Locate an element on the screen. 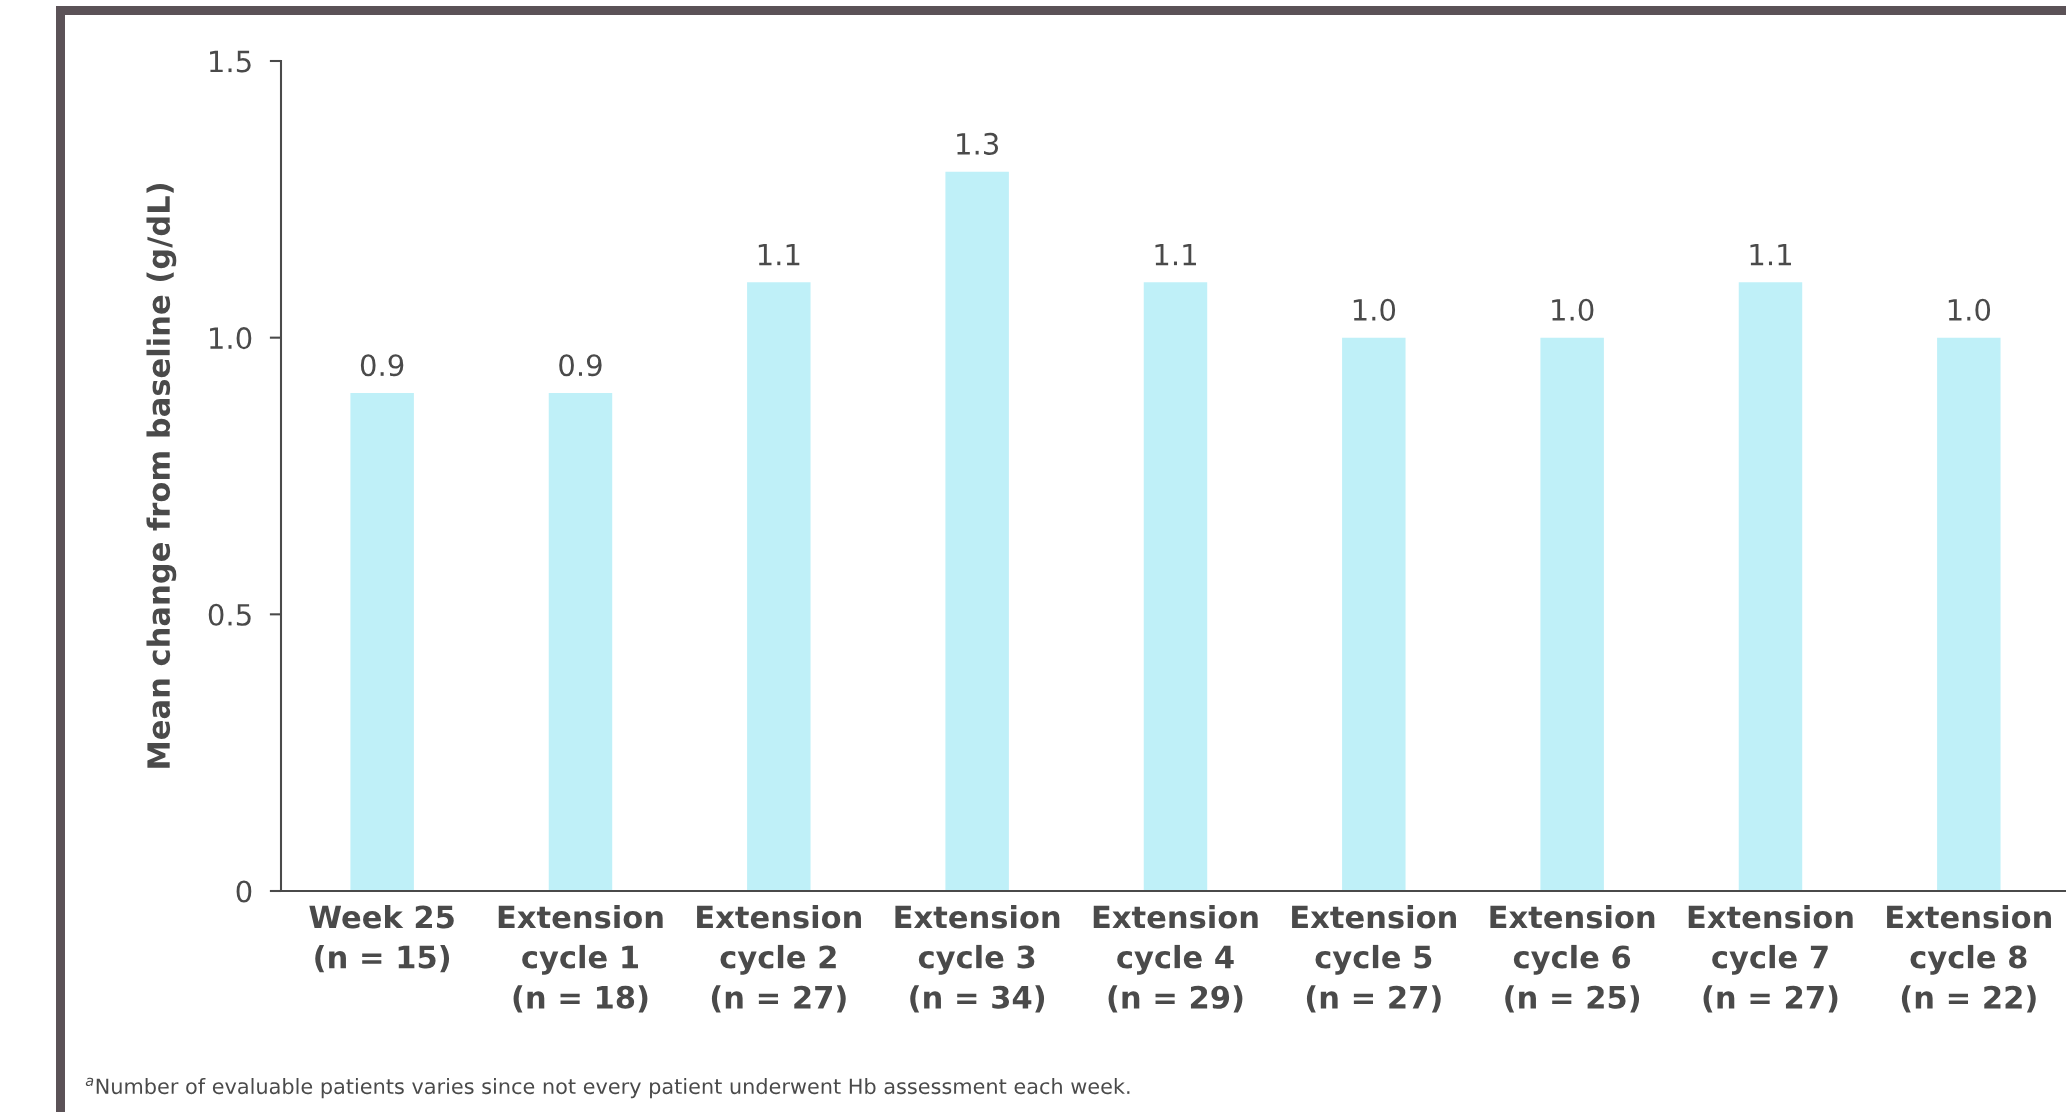 Image resolution: width=2066 pixels, height=1112 pixels. x-tick-label: Extension cycle 3 (n = 34) is located at coordinates (977, 958).